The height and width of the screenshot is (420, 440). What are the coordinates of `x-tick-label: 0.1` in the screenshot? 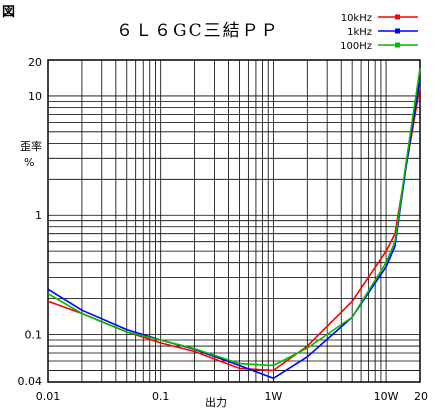 It's located at (161, 396).